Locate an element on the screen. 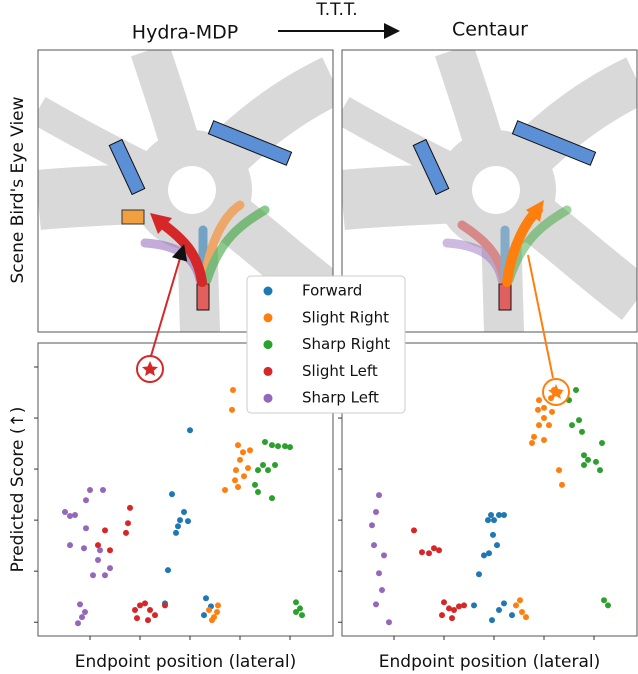 This screenshot has height=674, width=638. legend-label: Sharp Left is located at coordinates (340, 398).